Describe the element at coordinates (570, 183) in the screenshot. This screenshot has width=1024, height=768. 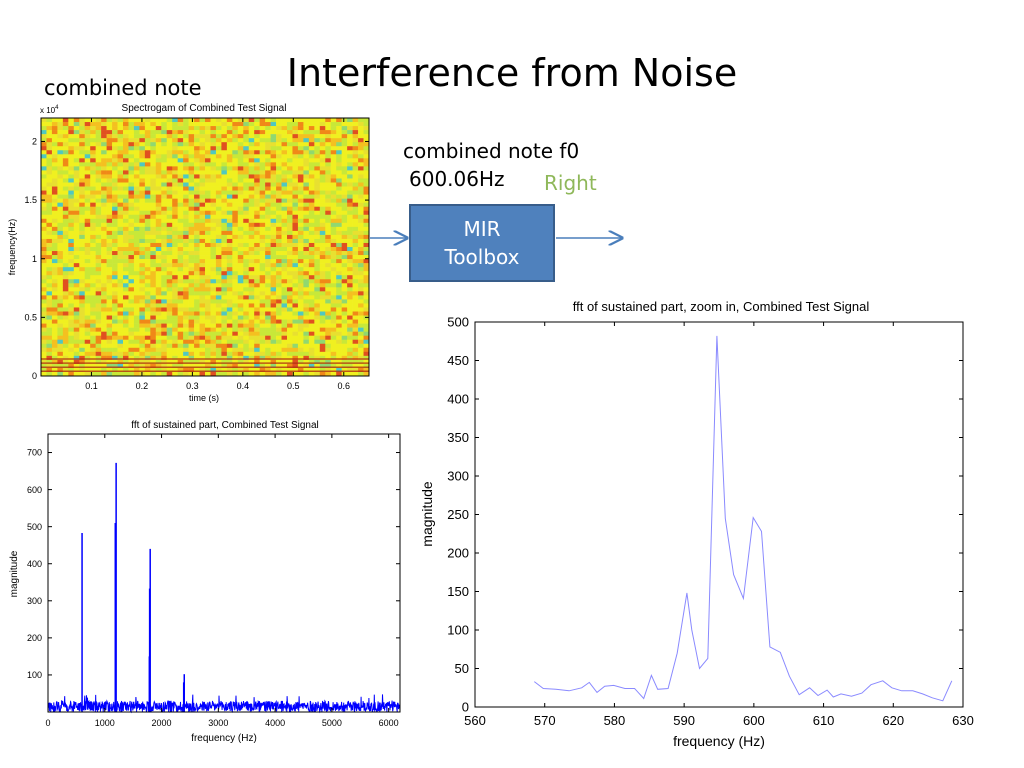
I see `verdict-label: Right` at that location.